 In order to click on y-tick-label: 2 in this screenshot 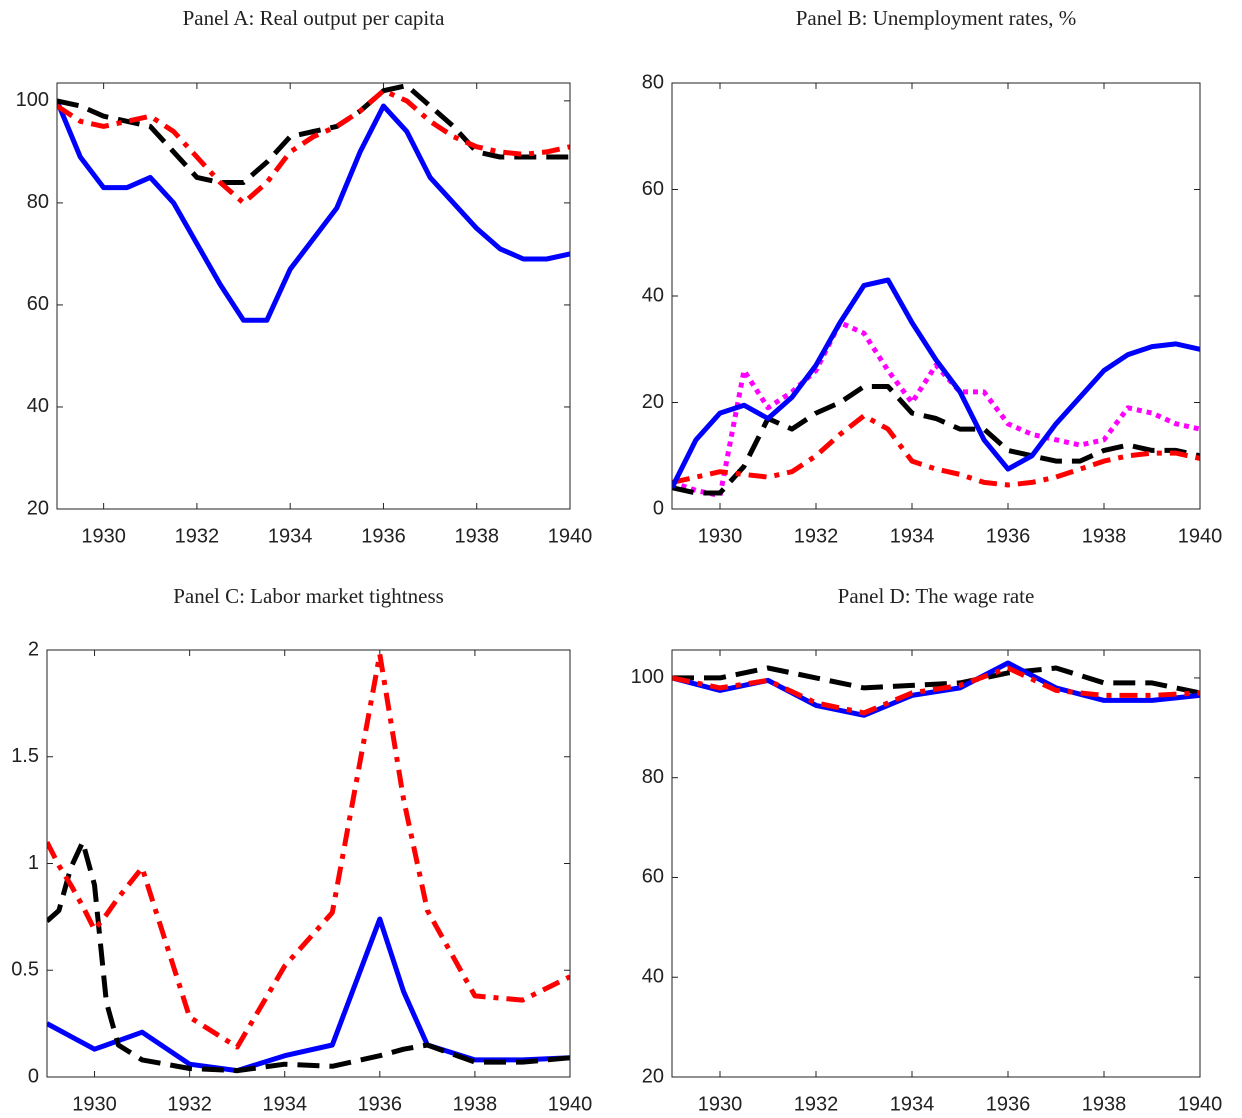, I will do `click(33, 649)`.